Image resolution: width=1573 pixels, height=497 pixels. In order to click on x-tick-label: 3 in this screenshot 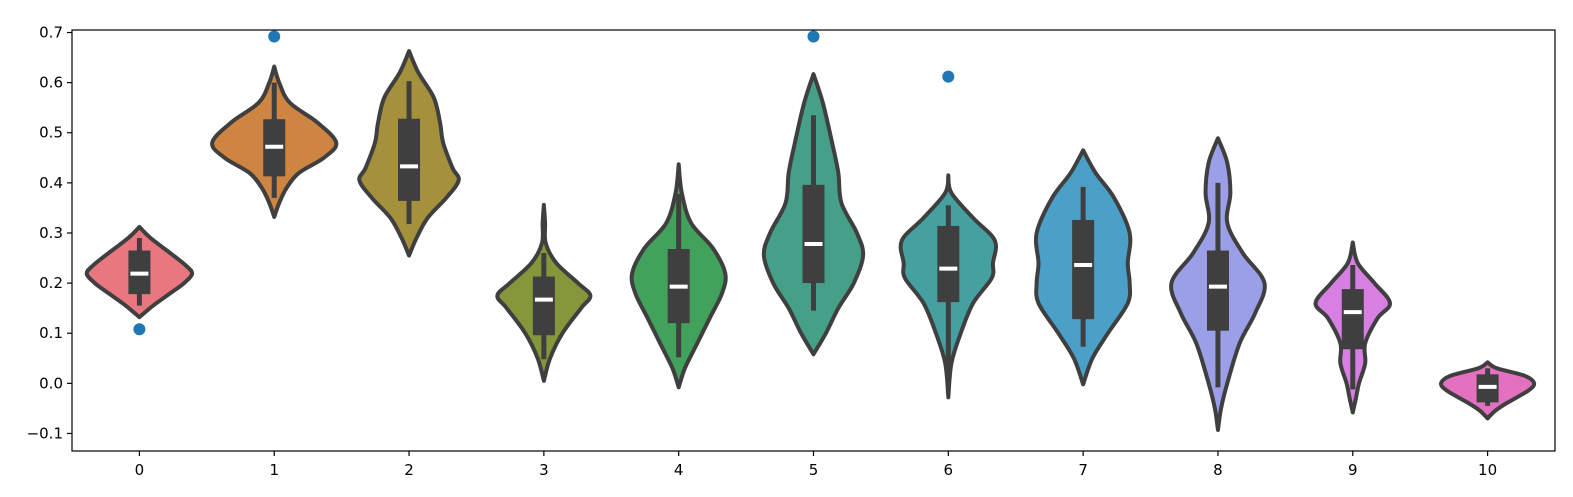, I will do `click(544, 470)`.